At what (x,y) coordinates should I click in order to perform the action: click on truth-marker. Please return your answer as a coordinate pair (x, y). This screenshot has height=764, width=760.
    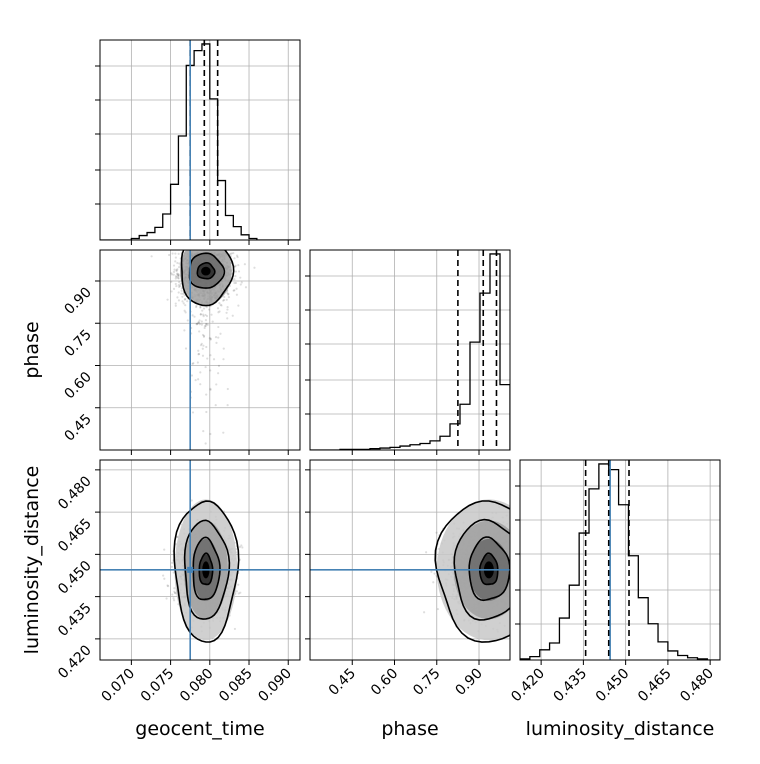
    Looking at the image, I should click on (190, 570).